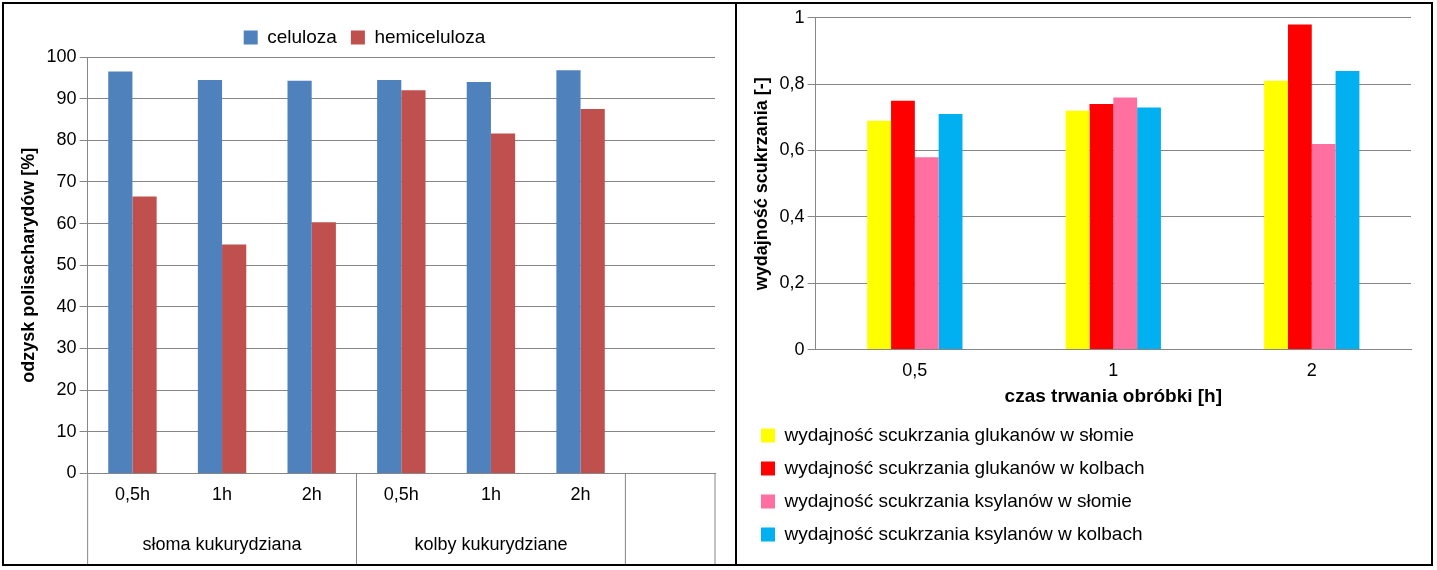 This screenshot has height=570, width=1437. I want to click on y-tick-label: 60, so click(66, 222).